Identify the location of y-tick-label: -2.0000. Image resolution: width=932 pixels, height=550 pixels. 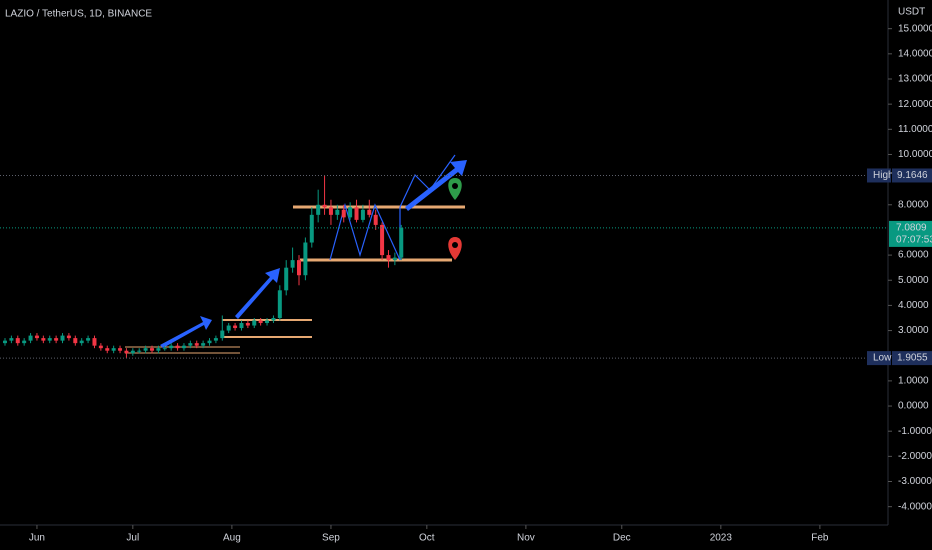
(915, 456).